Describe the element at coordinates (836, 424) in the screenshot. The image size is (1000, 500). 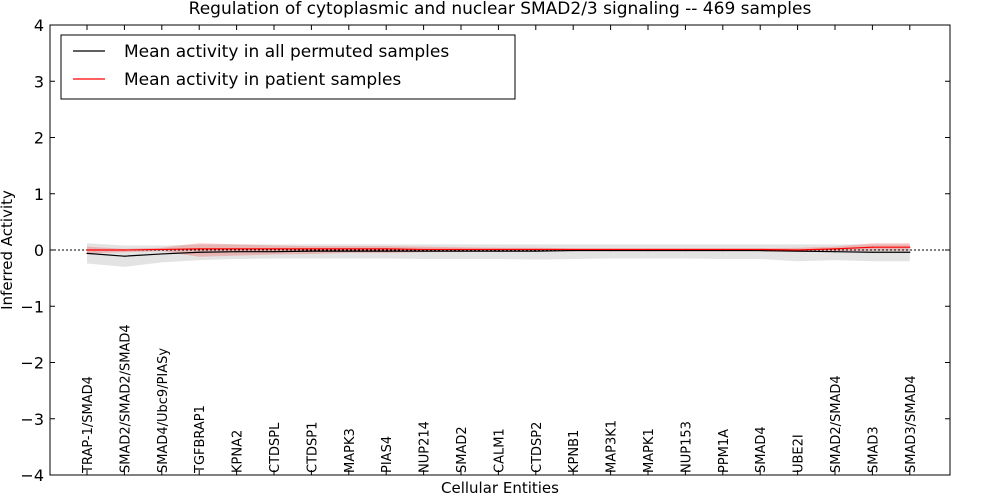
I see `x-tick-label: SMAD2/SMAD4` at that location.